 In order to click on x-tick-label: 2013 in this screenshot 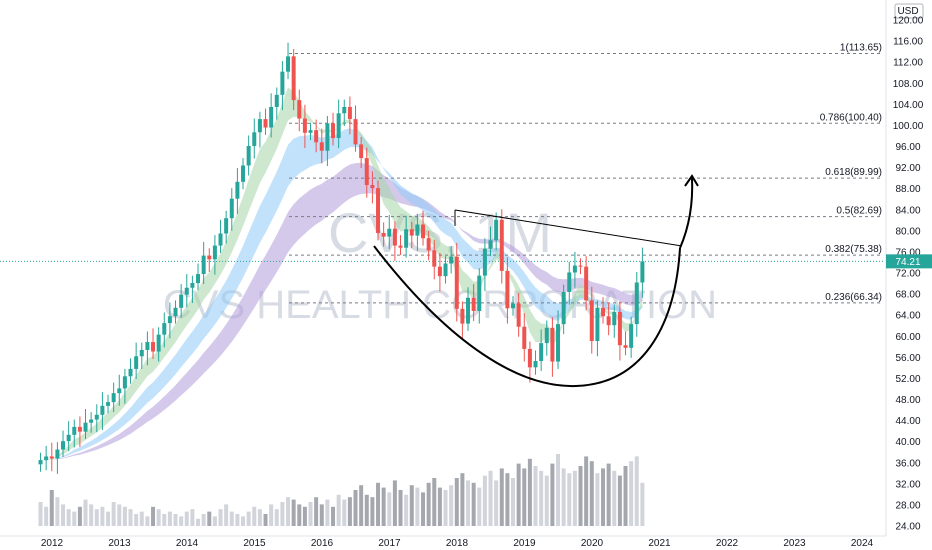, I will do `click(119, 543)`.